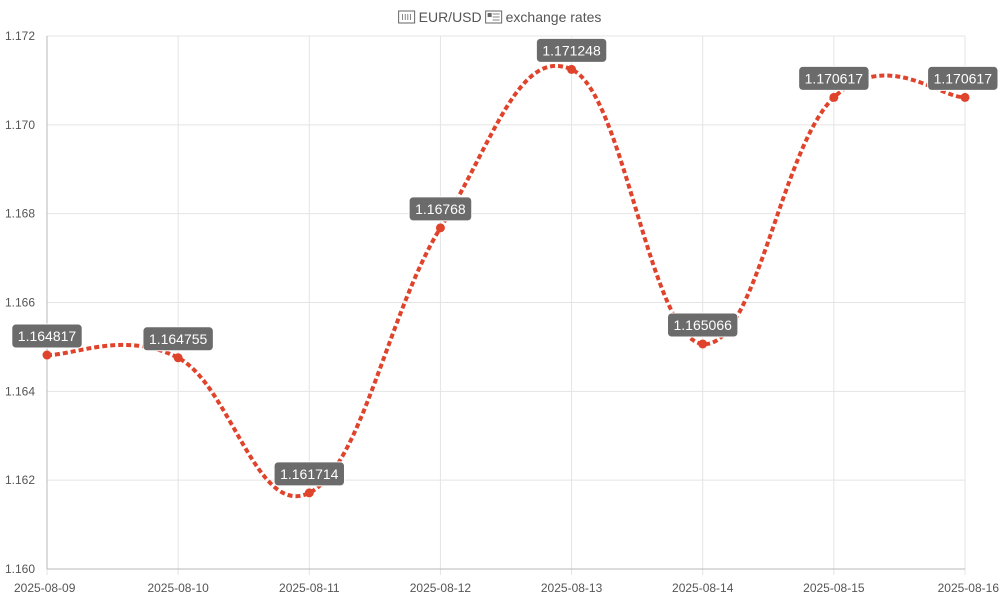  I want to click on data-label-text: 1.161714, so click(309, 474).